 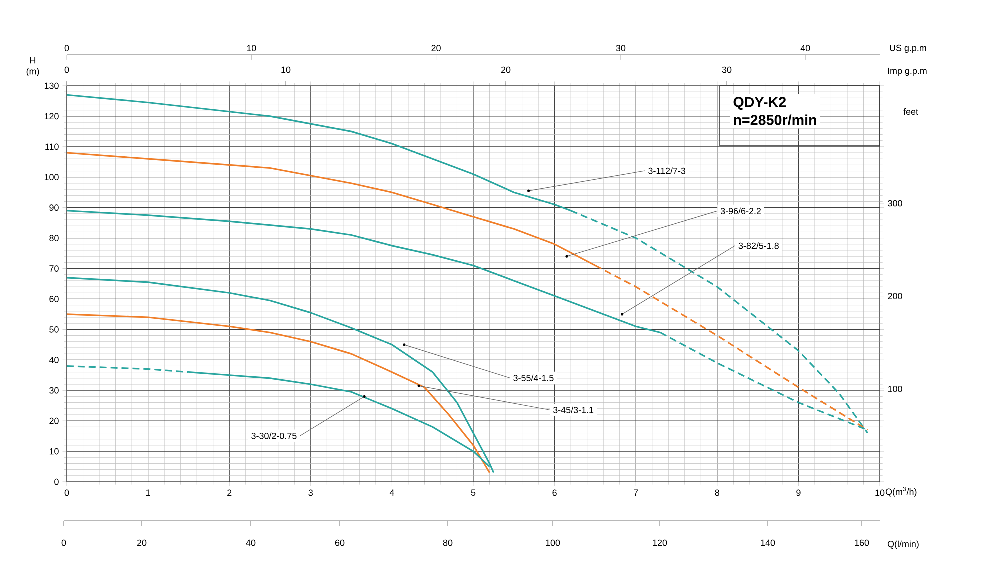 What do you see at coordinates (903, 545) in the screenshot?
I see `text: Q(l/min)` at bounding box center [903, 545].